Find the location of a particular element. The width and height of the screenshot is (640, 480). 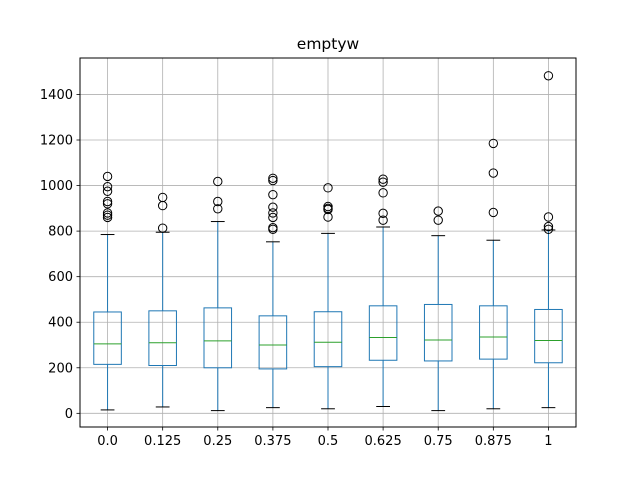

y-tick-label: 400 is located at coordinates (60, 323).